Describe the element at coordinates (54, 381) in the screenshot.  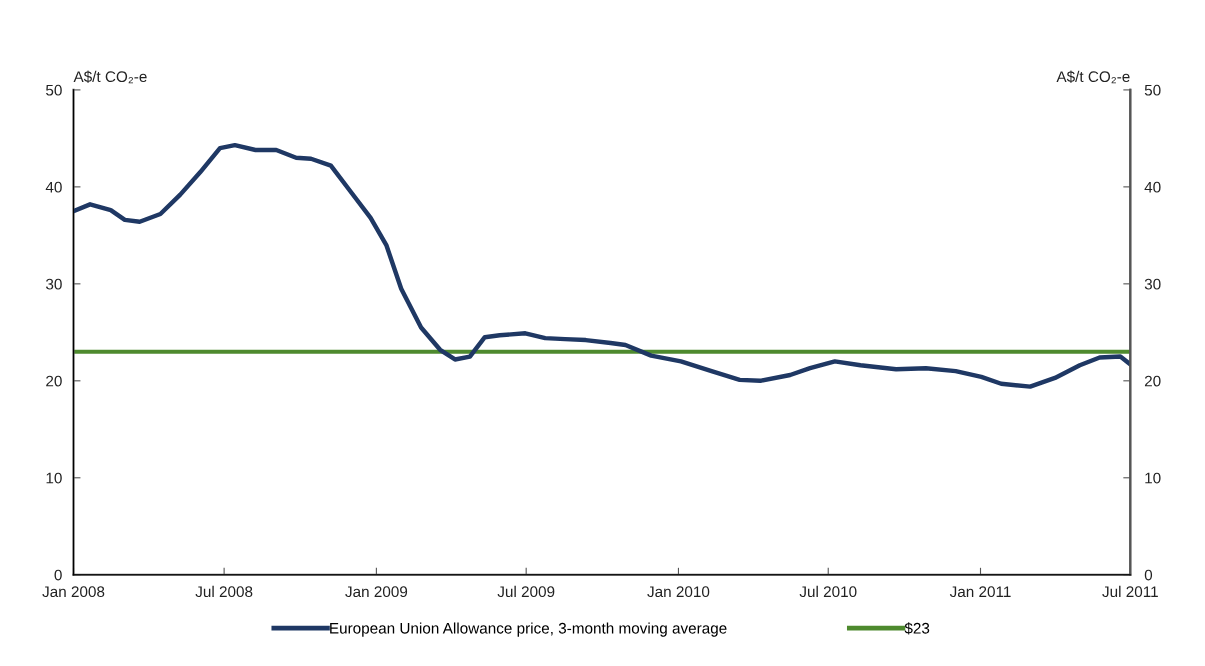
I see `y-tick-label: 20` at that location.